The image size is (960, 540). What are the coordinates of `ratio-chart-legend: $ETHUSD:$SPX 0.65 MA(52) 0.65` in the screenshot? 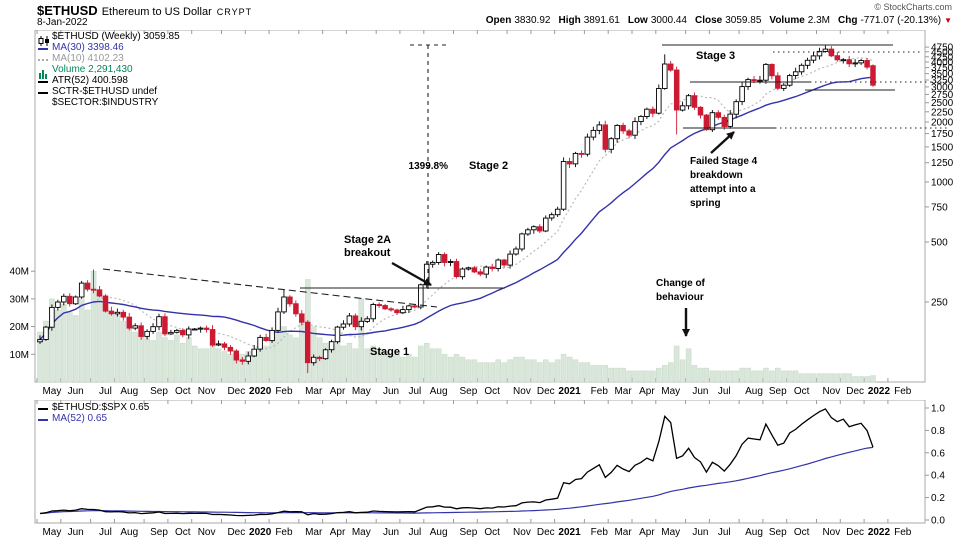 It's located at (93, 413).